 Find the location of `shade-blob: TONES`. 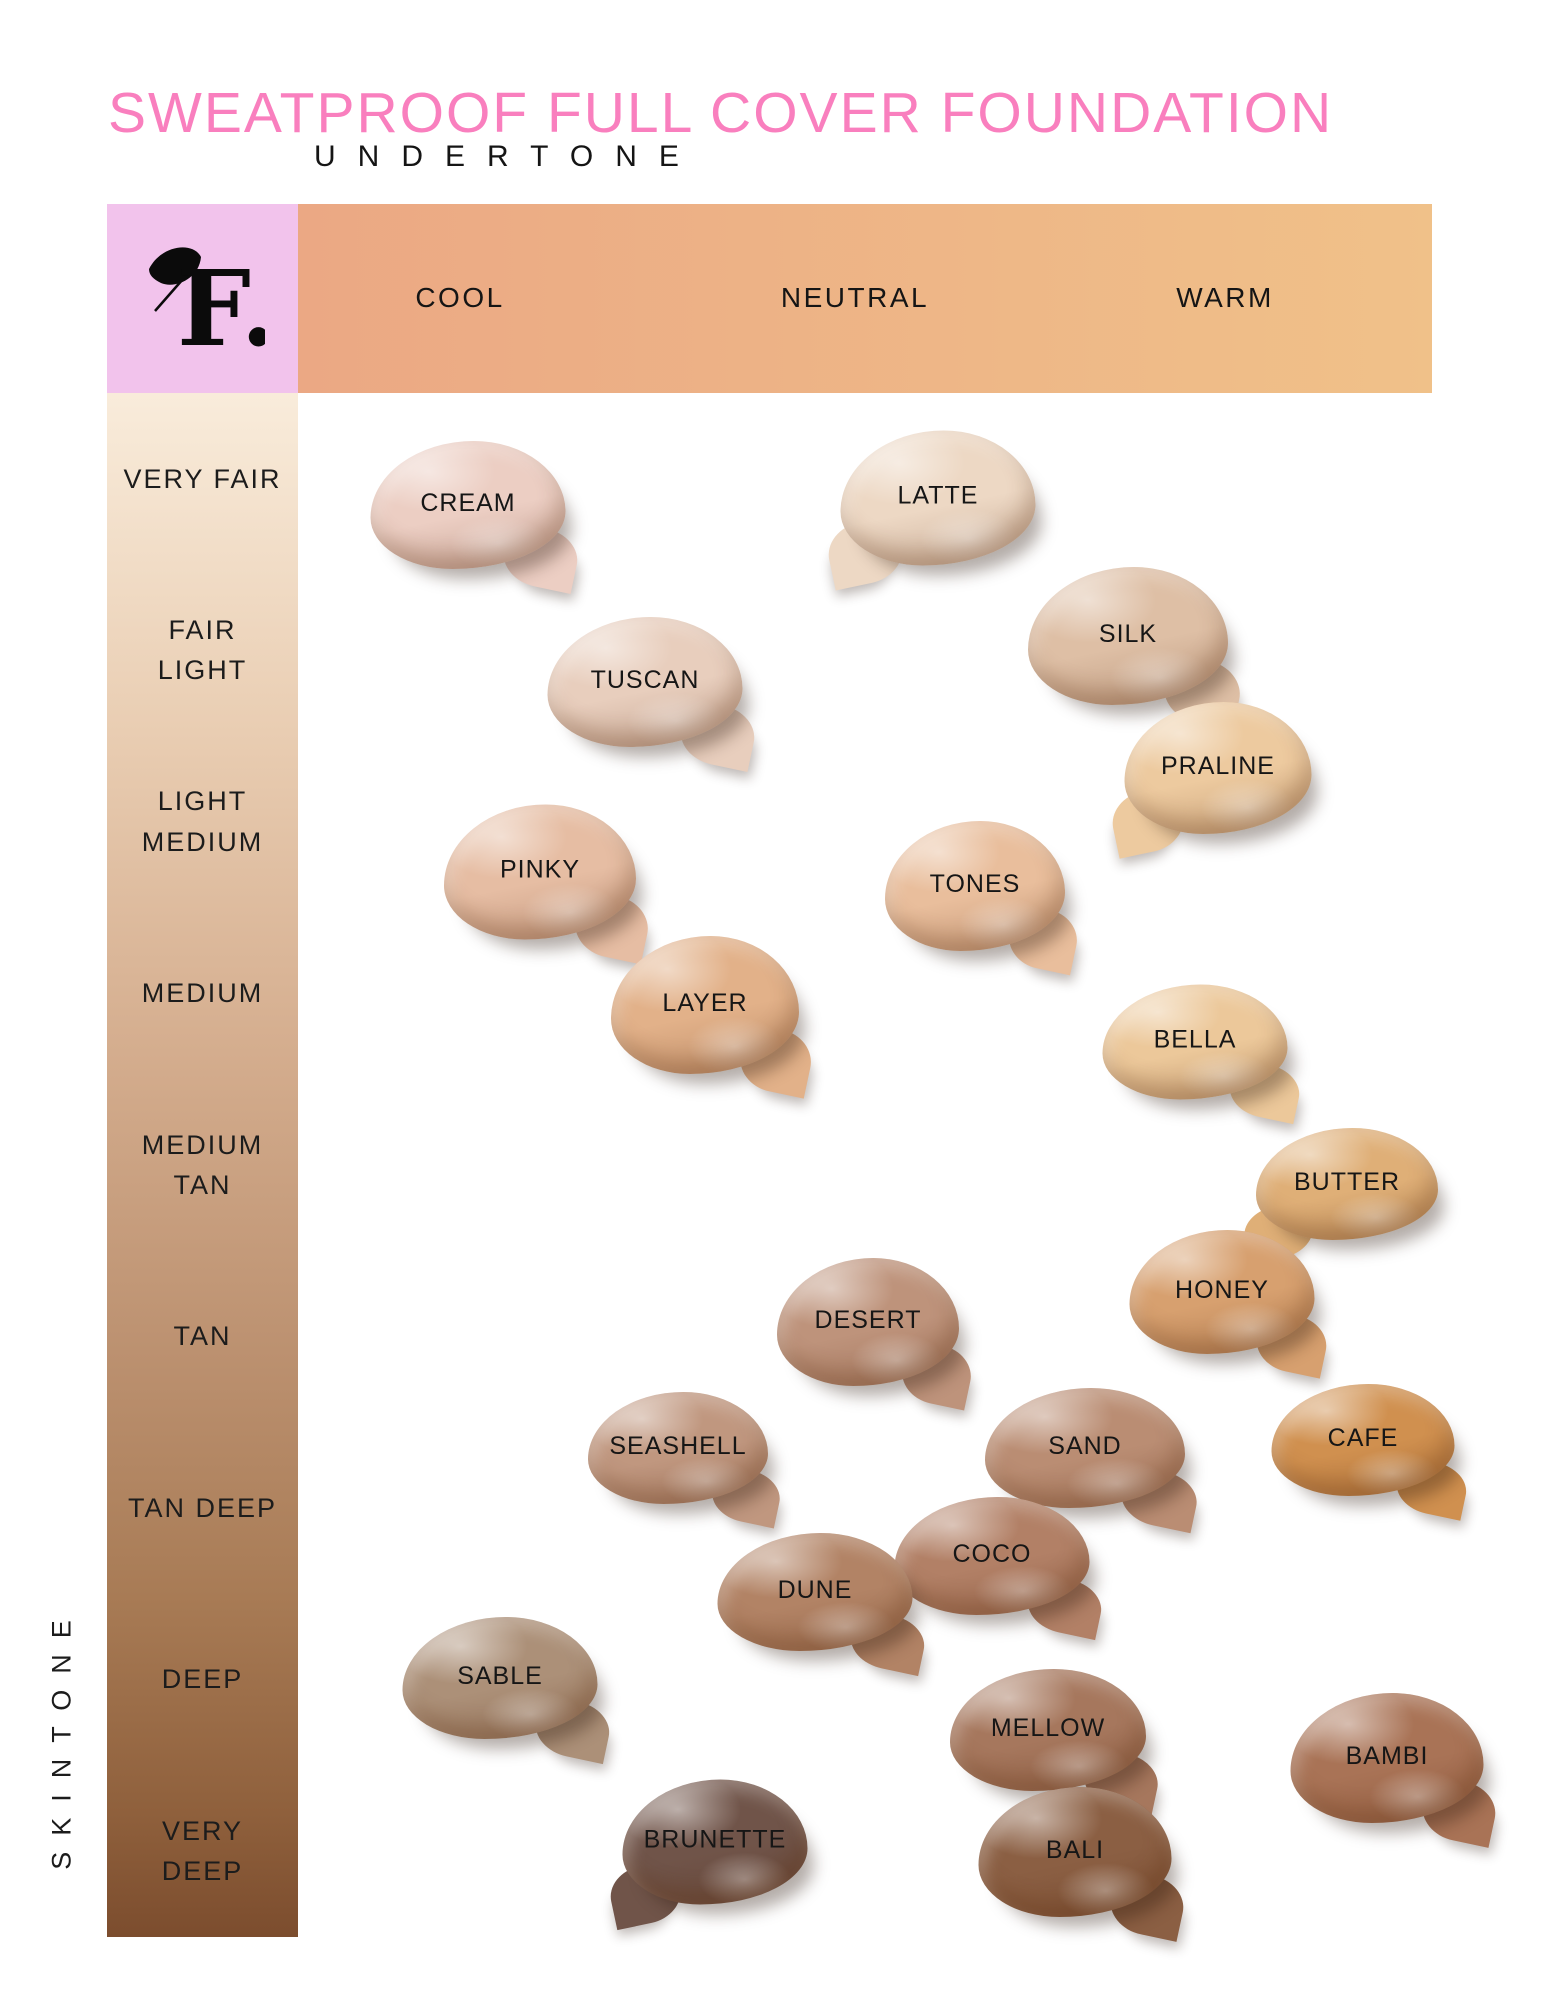

shade-blob: TONES is located at coordinates (975, 886).